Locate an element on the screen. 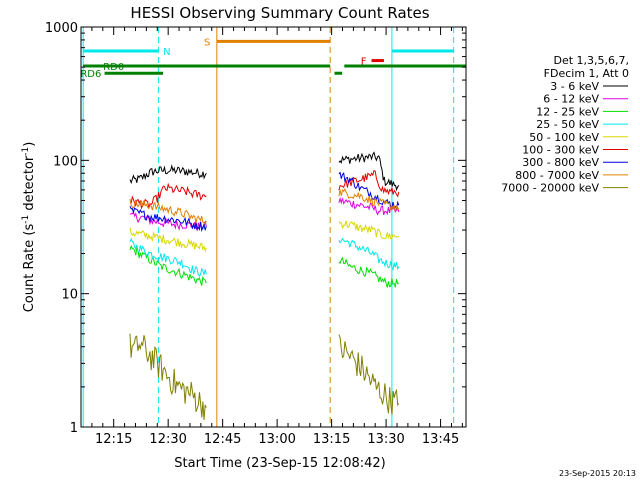  state-bar-label: RD6 is located at coordinates (90, 74).